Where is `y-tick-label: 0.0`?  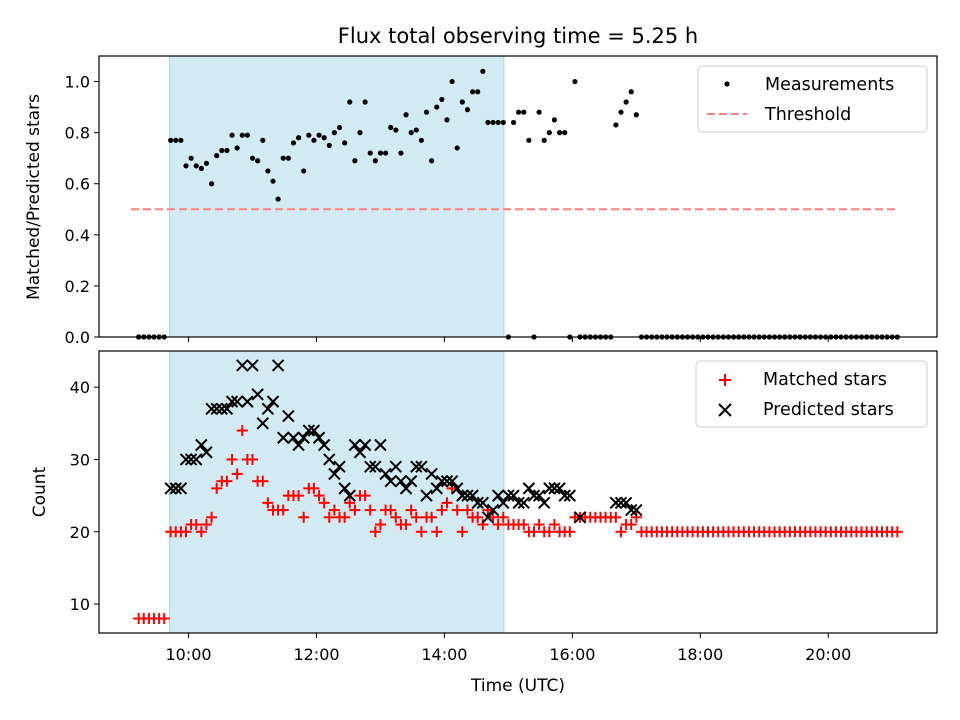 y-tick-label: 0.0 is located at coordinates (77, 337).